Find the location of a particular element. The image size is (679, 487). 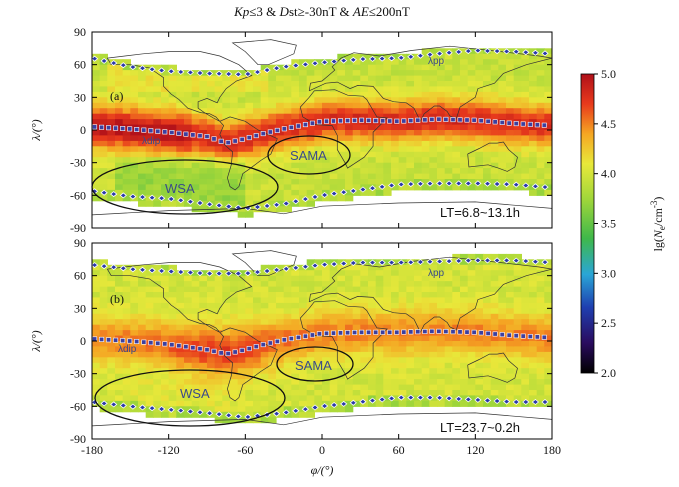

y-tick-label: -90 is located at coordinates (78, 228).